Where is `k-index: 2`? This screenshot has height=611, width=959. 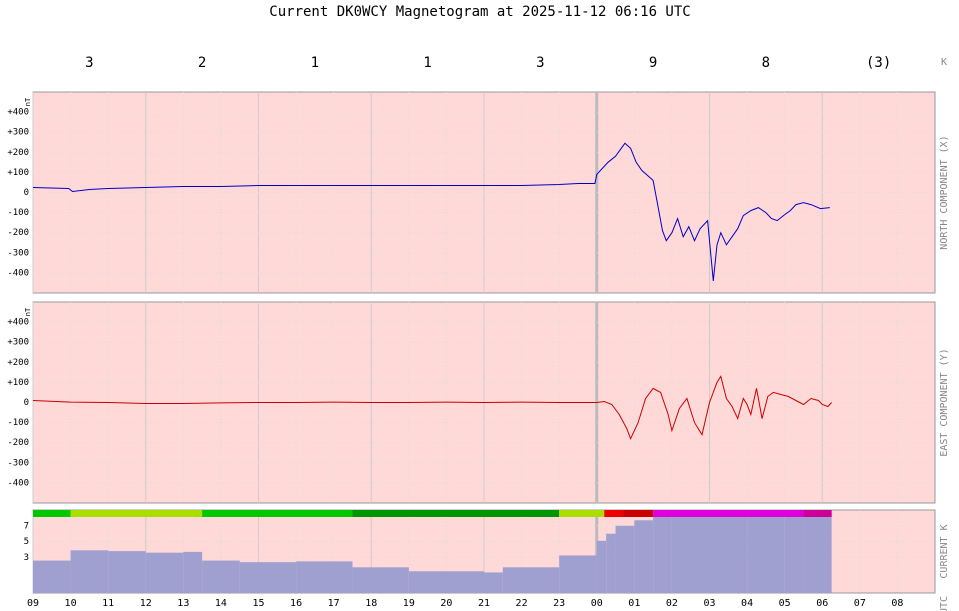 k-index: 2 is located at coordinates (202, 63).